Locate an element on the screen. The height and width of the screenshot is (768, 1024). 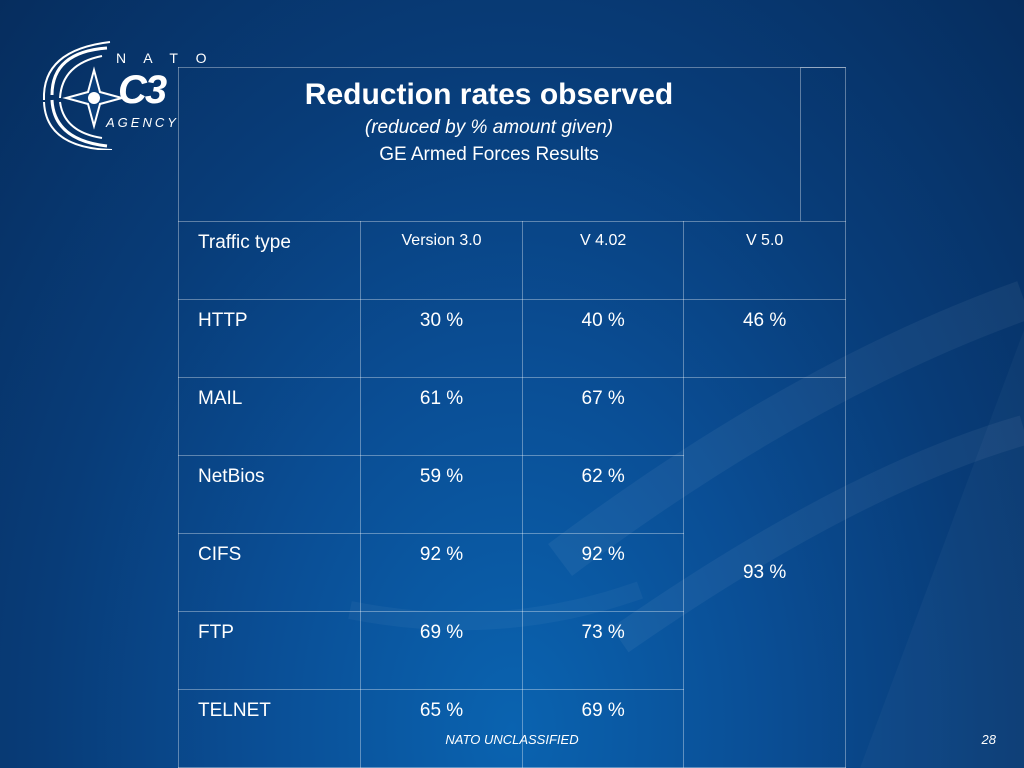
table-row: TELNET 65 % 69 % is located at coordinates (512, 728).